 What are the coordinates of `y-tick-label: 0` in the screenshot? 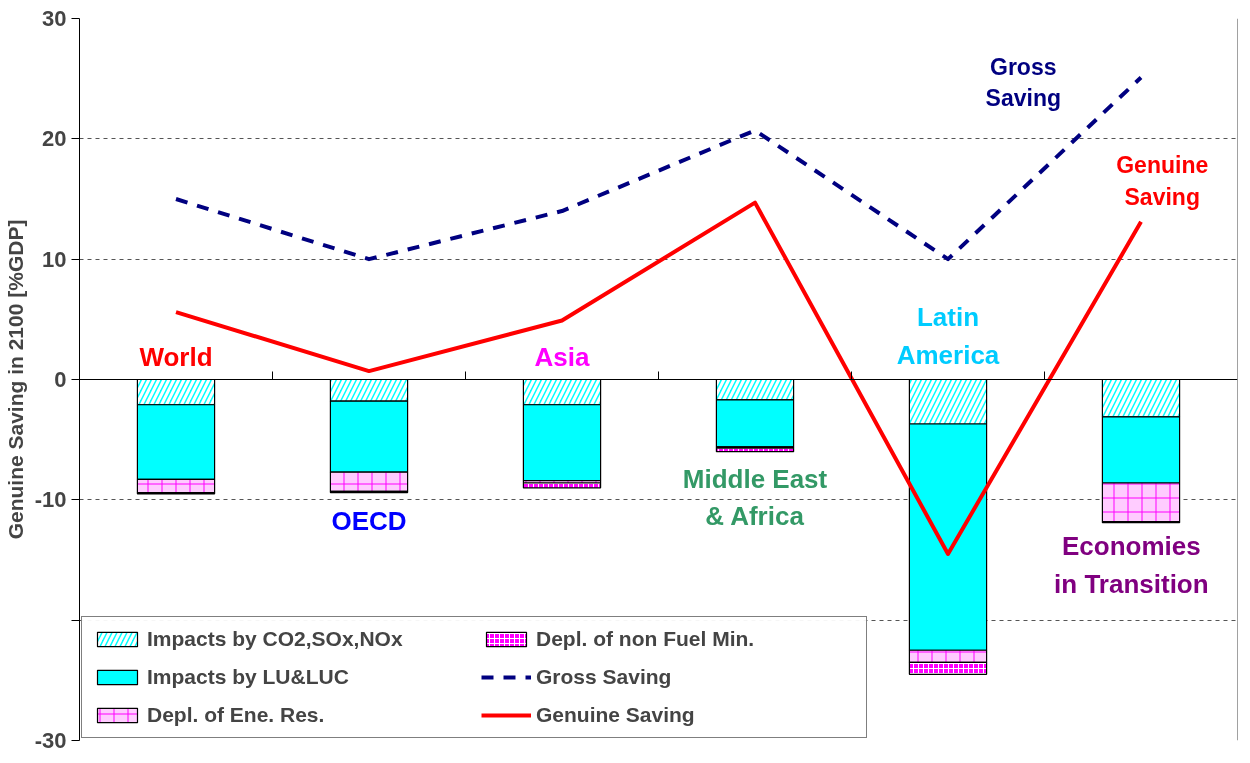 It's located at (60, 379).